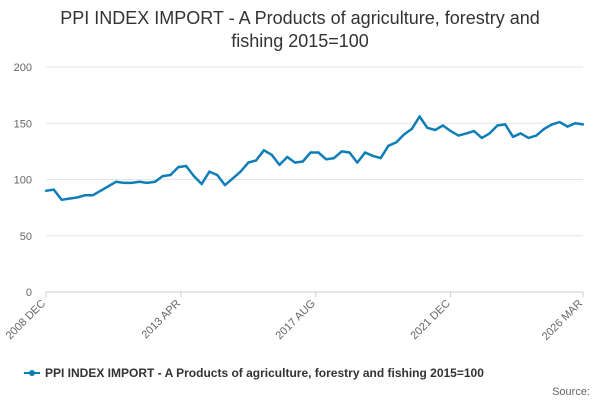  I want to click on y-tick-label: 200, so click(23, 68).